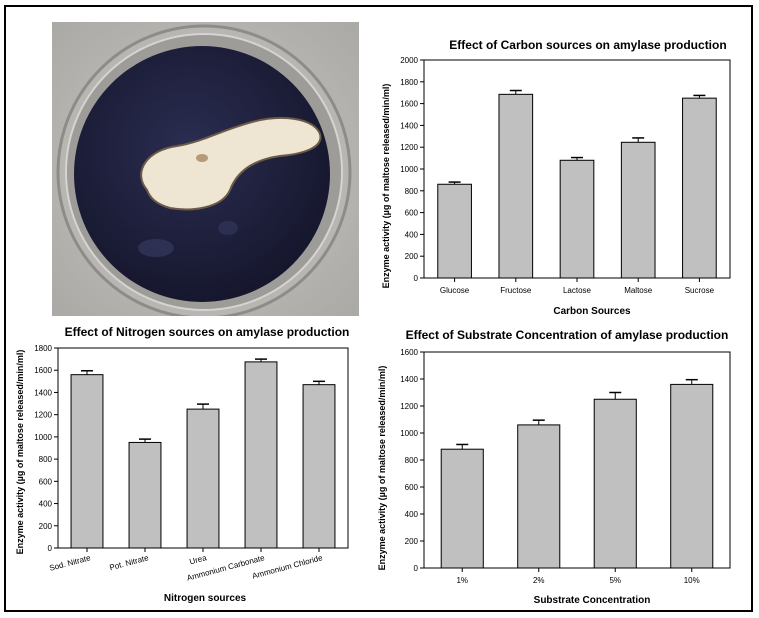 The width and height of the screenshot is (759, 618). I want to click on bar-2-, so click(539, 496).